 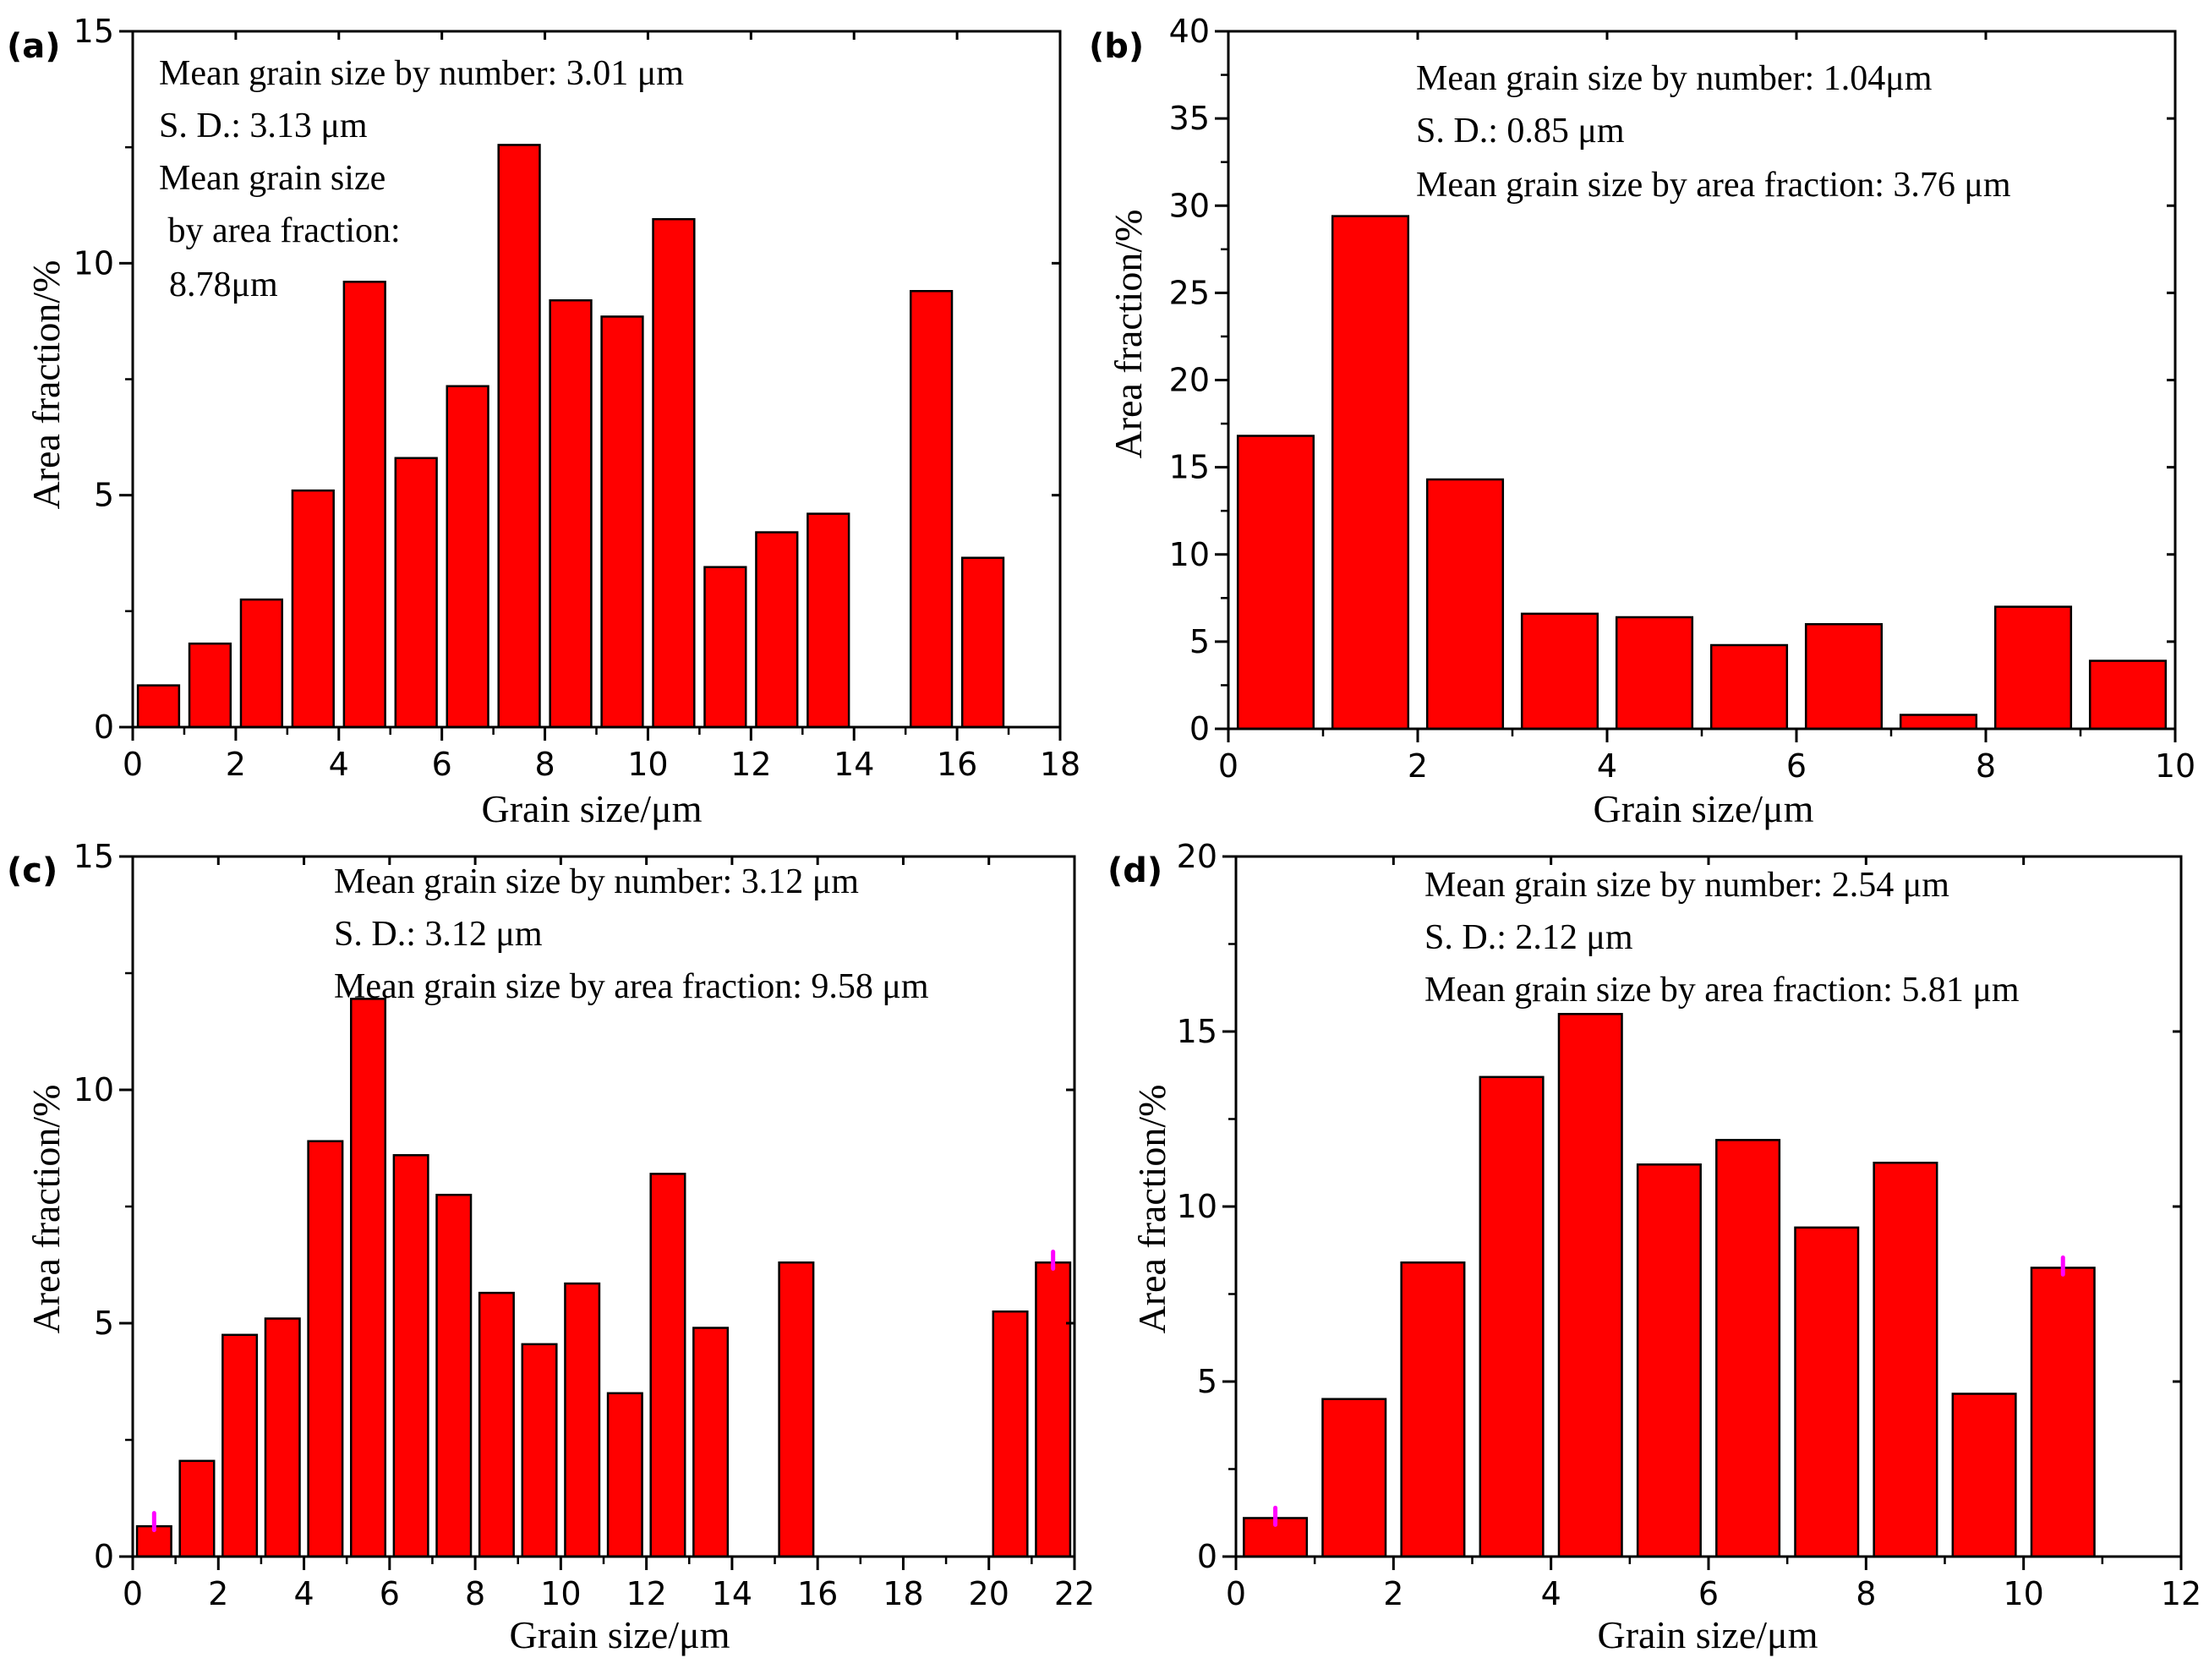 What do you see at coordinates (596, 881) in the screenshot?
I see `annotation-c-mean-number: Mean grain size by number: 3.12 μm` at bounding box center [596, 881].